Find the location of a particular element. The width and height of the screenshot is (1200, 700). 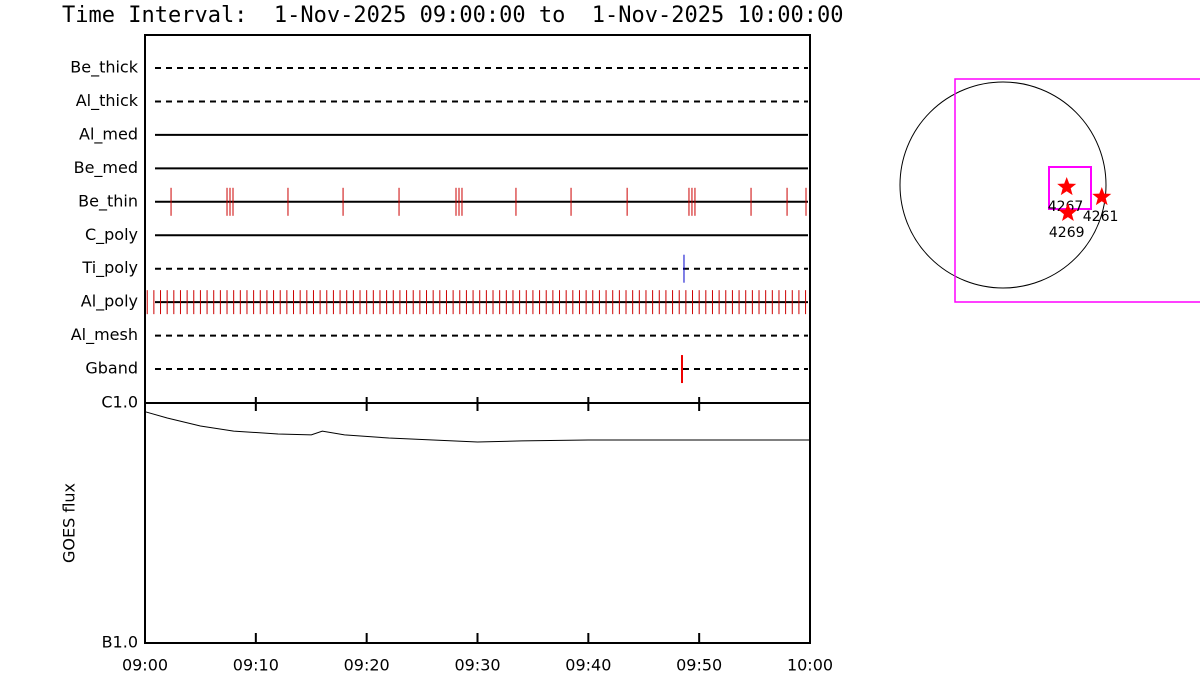

fov-large is located at coordinates (1077, 190).